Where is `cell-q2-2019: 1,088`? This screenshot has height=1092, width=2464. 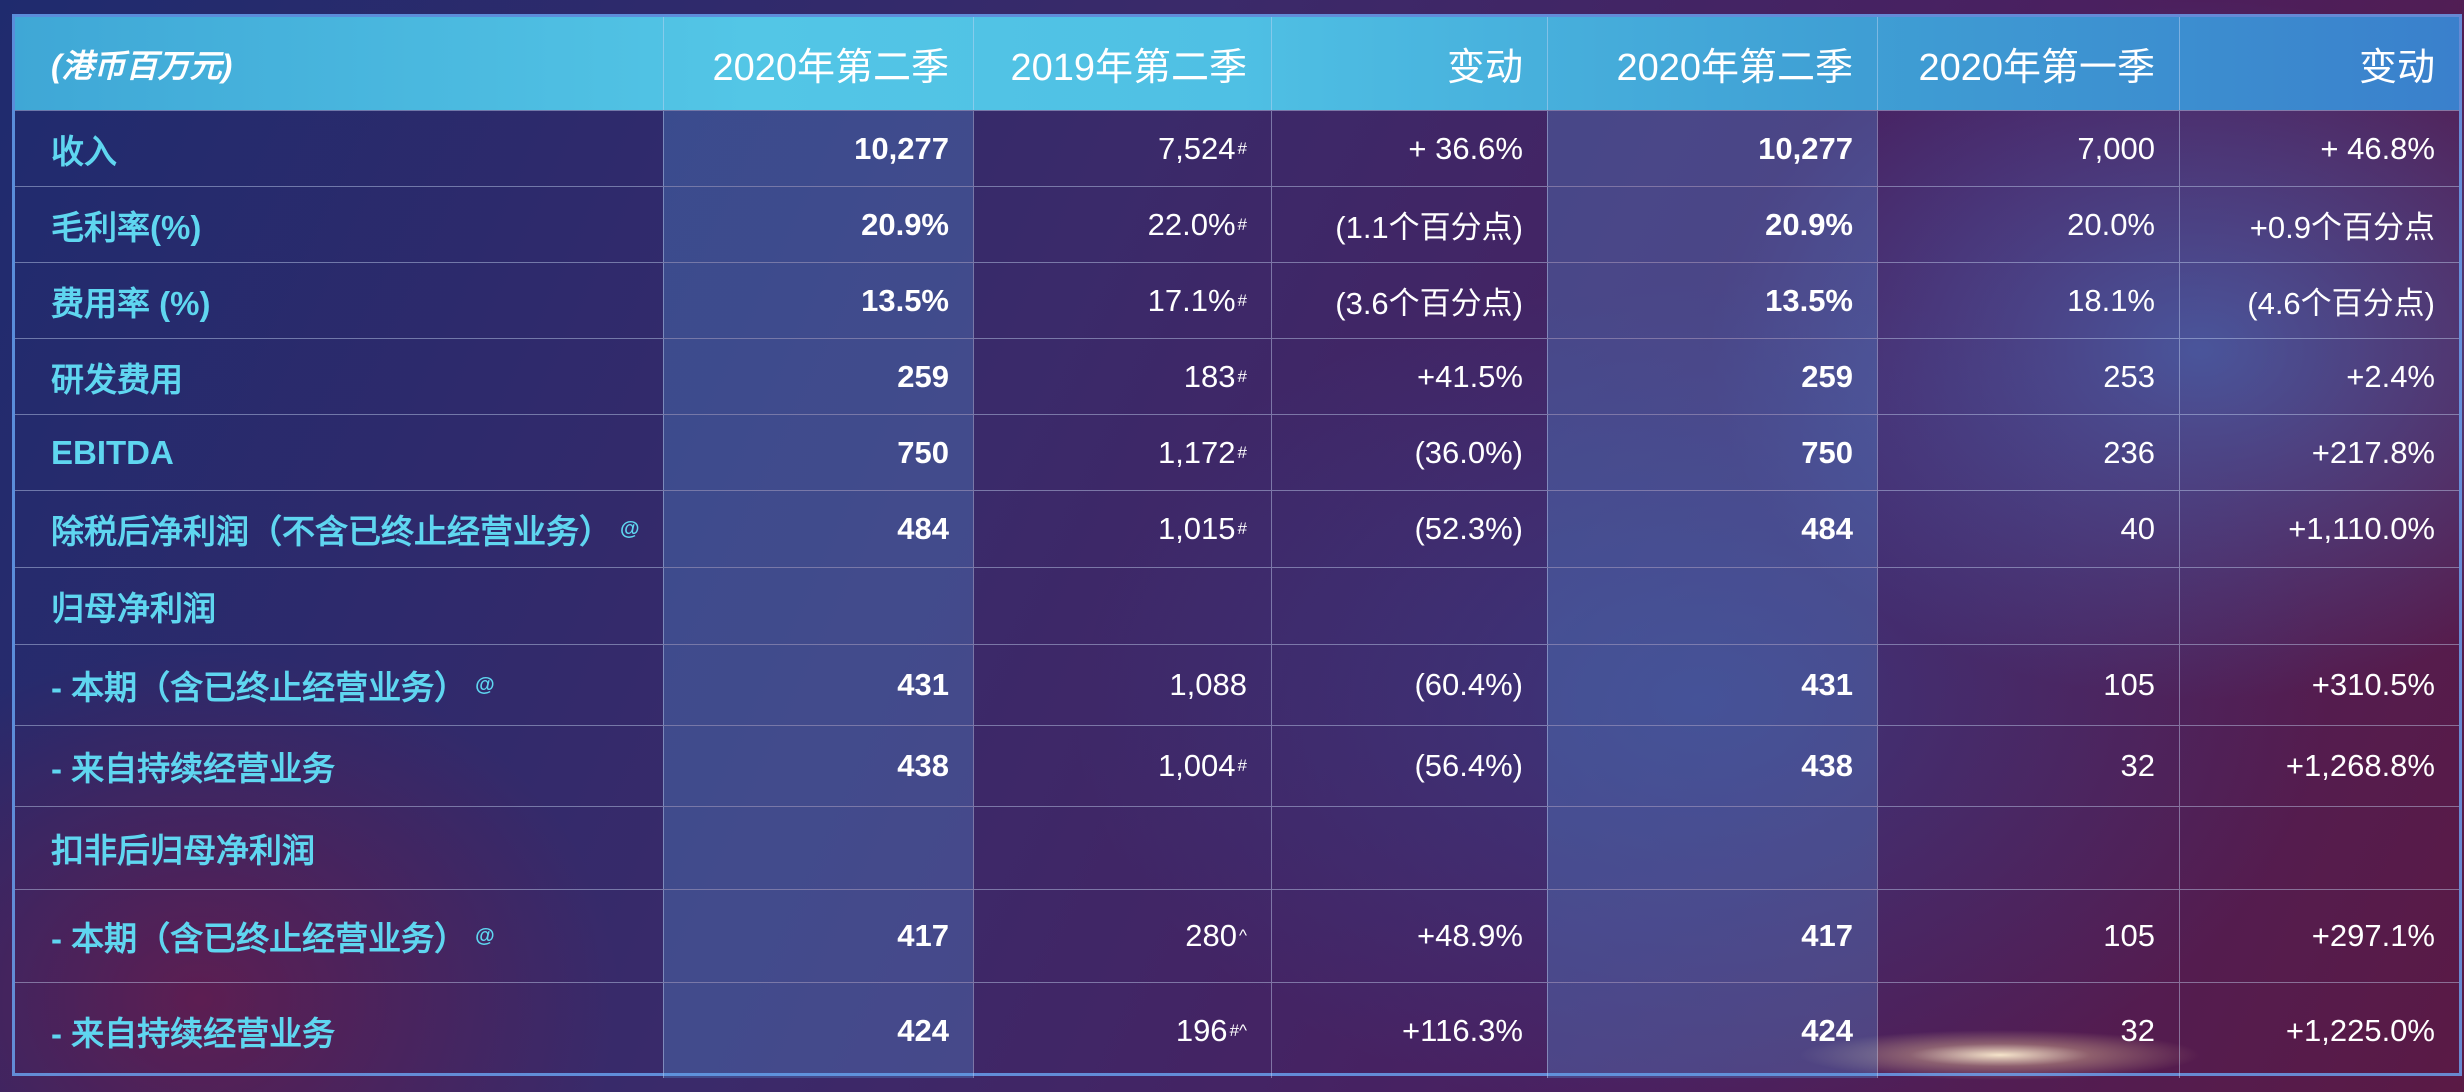
cell-q2-2019: 1,088 is located at coordinates (1122, 685).